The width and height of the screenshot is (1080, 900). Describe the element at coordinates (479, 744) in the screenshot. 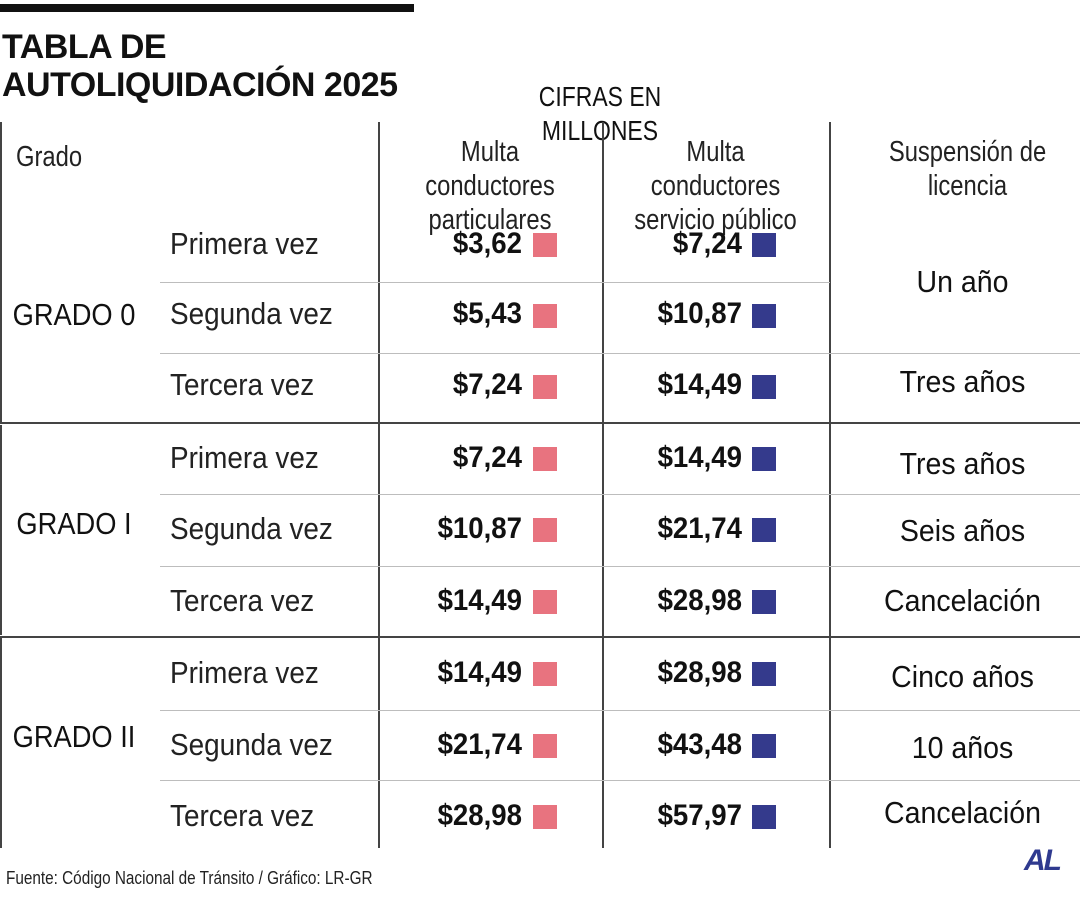

I see `value-particulares: $21,74` at that location.